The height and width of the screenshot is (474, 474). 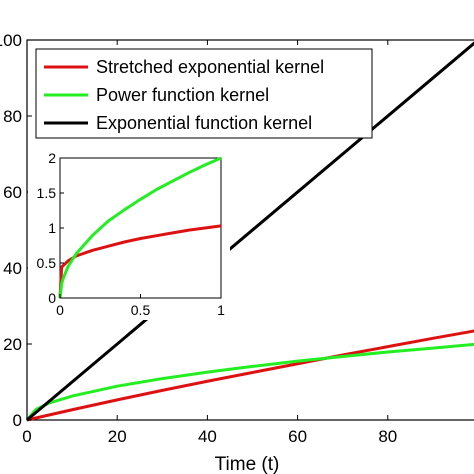 I want to click on legend-label-2: Exponential function kernel, so click(x=204, y=123).